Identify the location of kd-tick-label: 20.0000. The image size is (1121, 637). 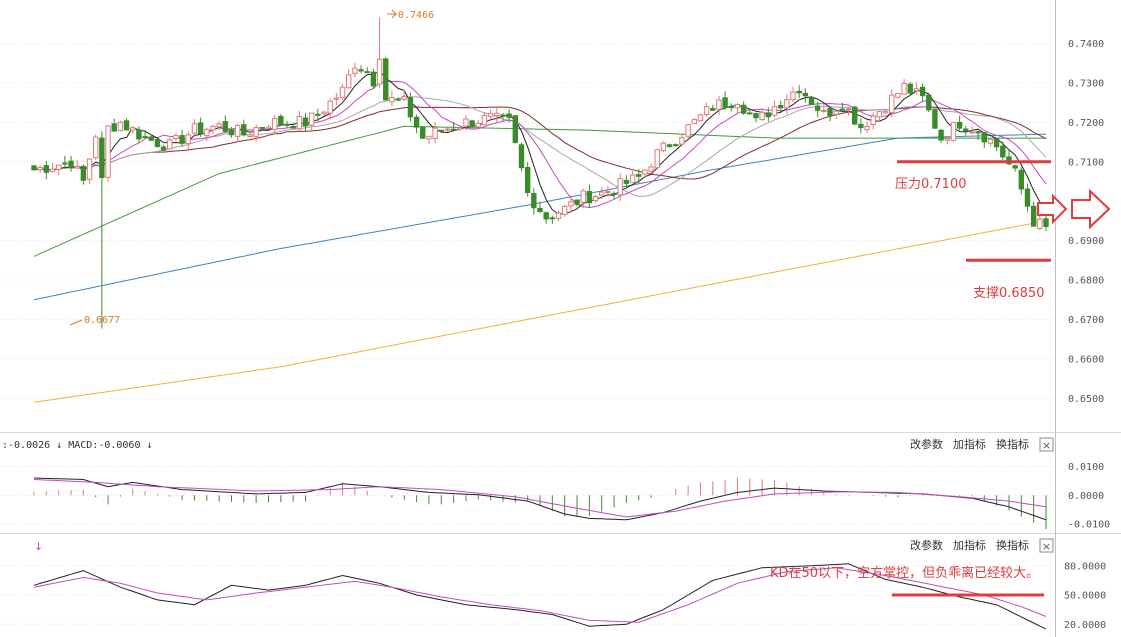
(1085, 625).